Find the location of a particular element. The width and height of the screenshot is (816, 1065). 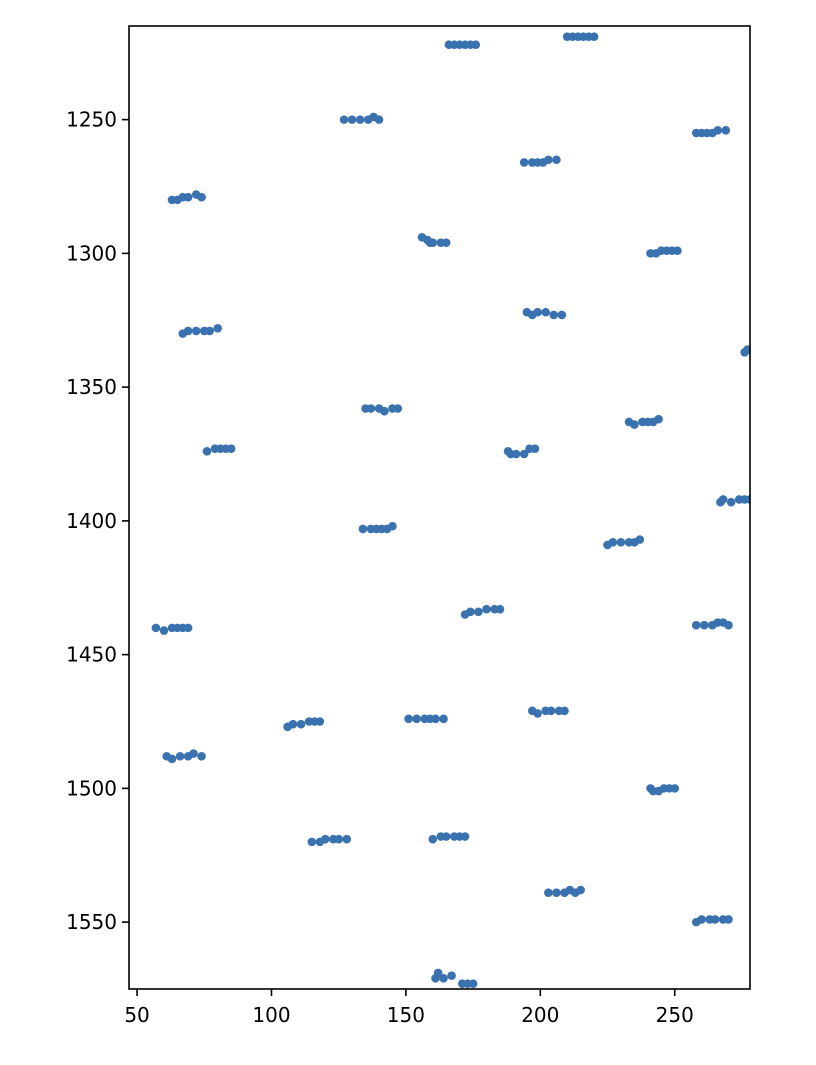

y-tick-label: 1500 is located at coordinates (91, 788).